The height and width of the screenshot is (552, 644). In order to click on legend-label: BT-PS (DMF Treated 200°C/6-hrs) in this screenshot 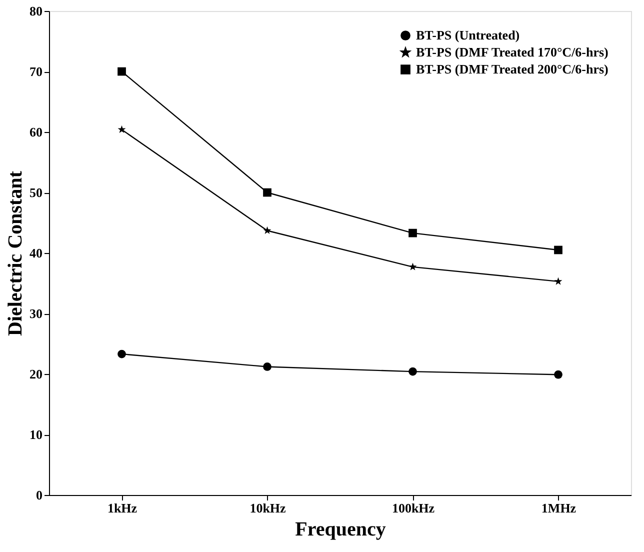, I will do `click(512, 69)`.